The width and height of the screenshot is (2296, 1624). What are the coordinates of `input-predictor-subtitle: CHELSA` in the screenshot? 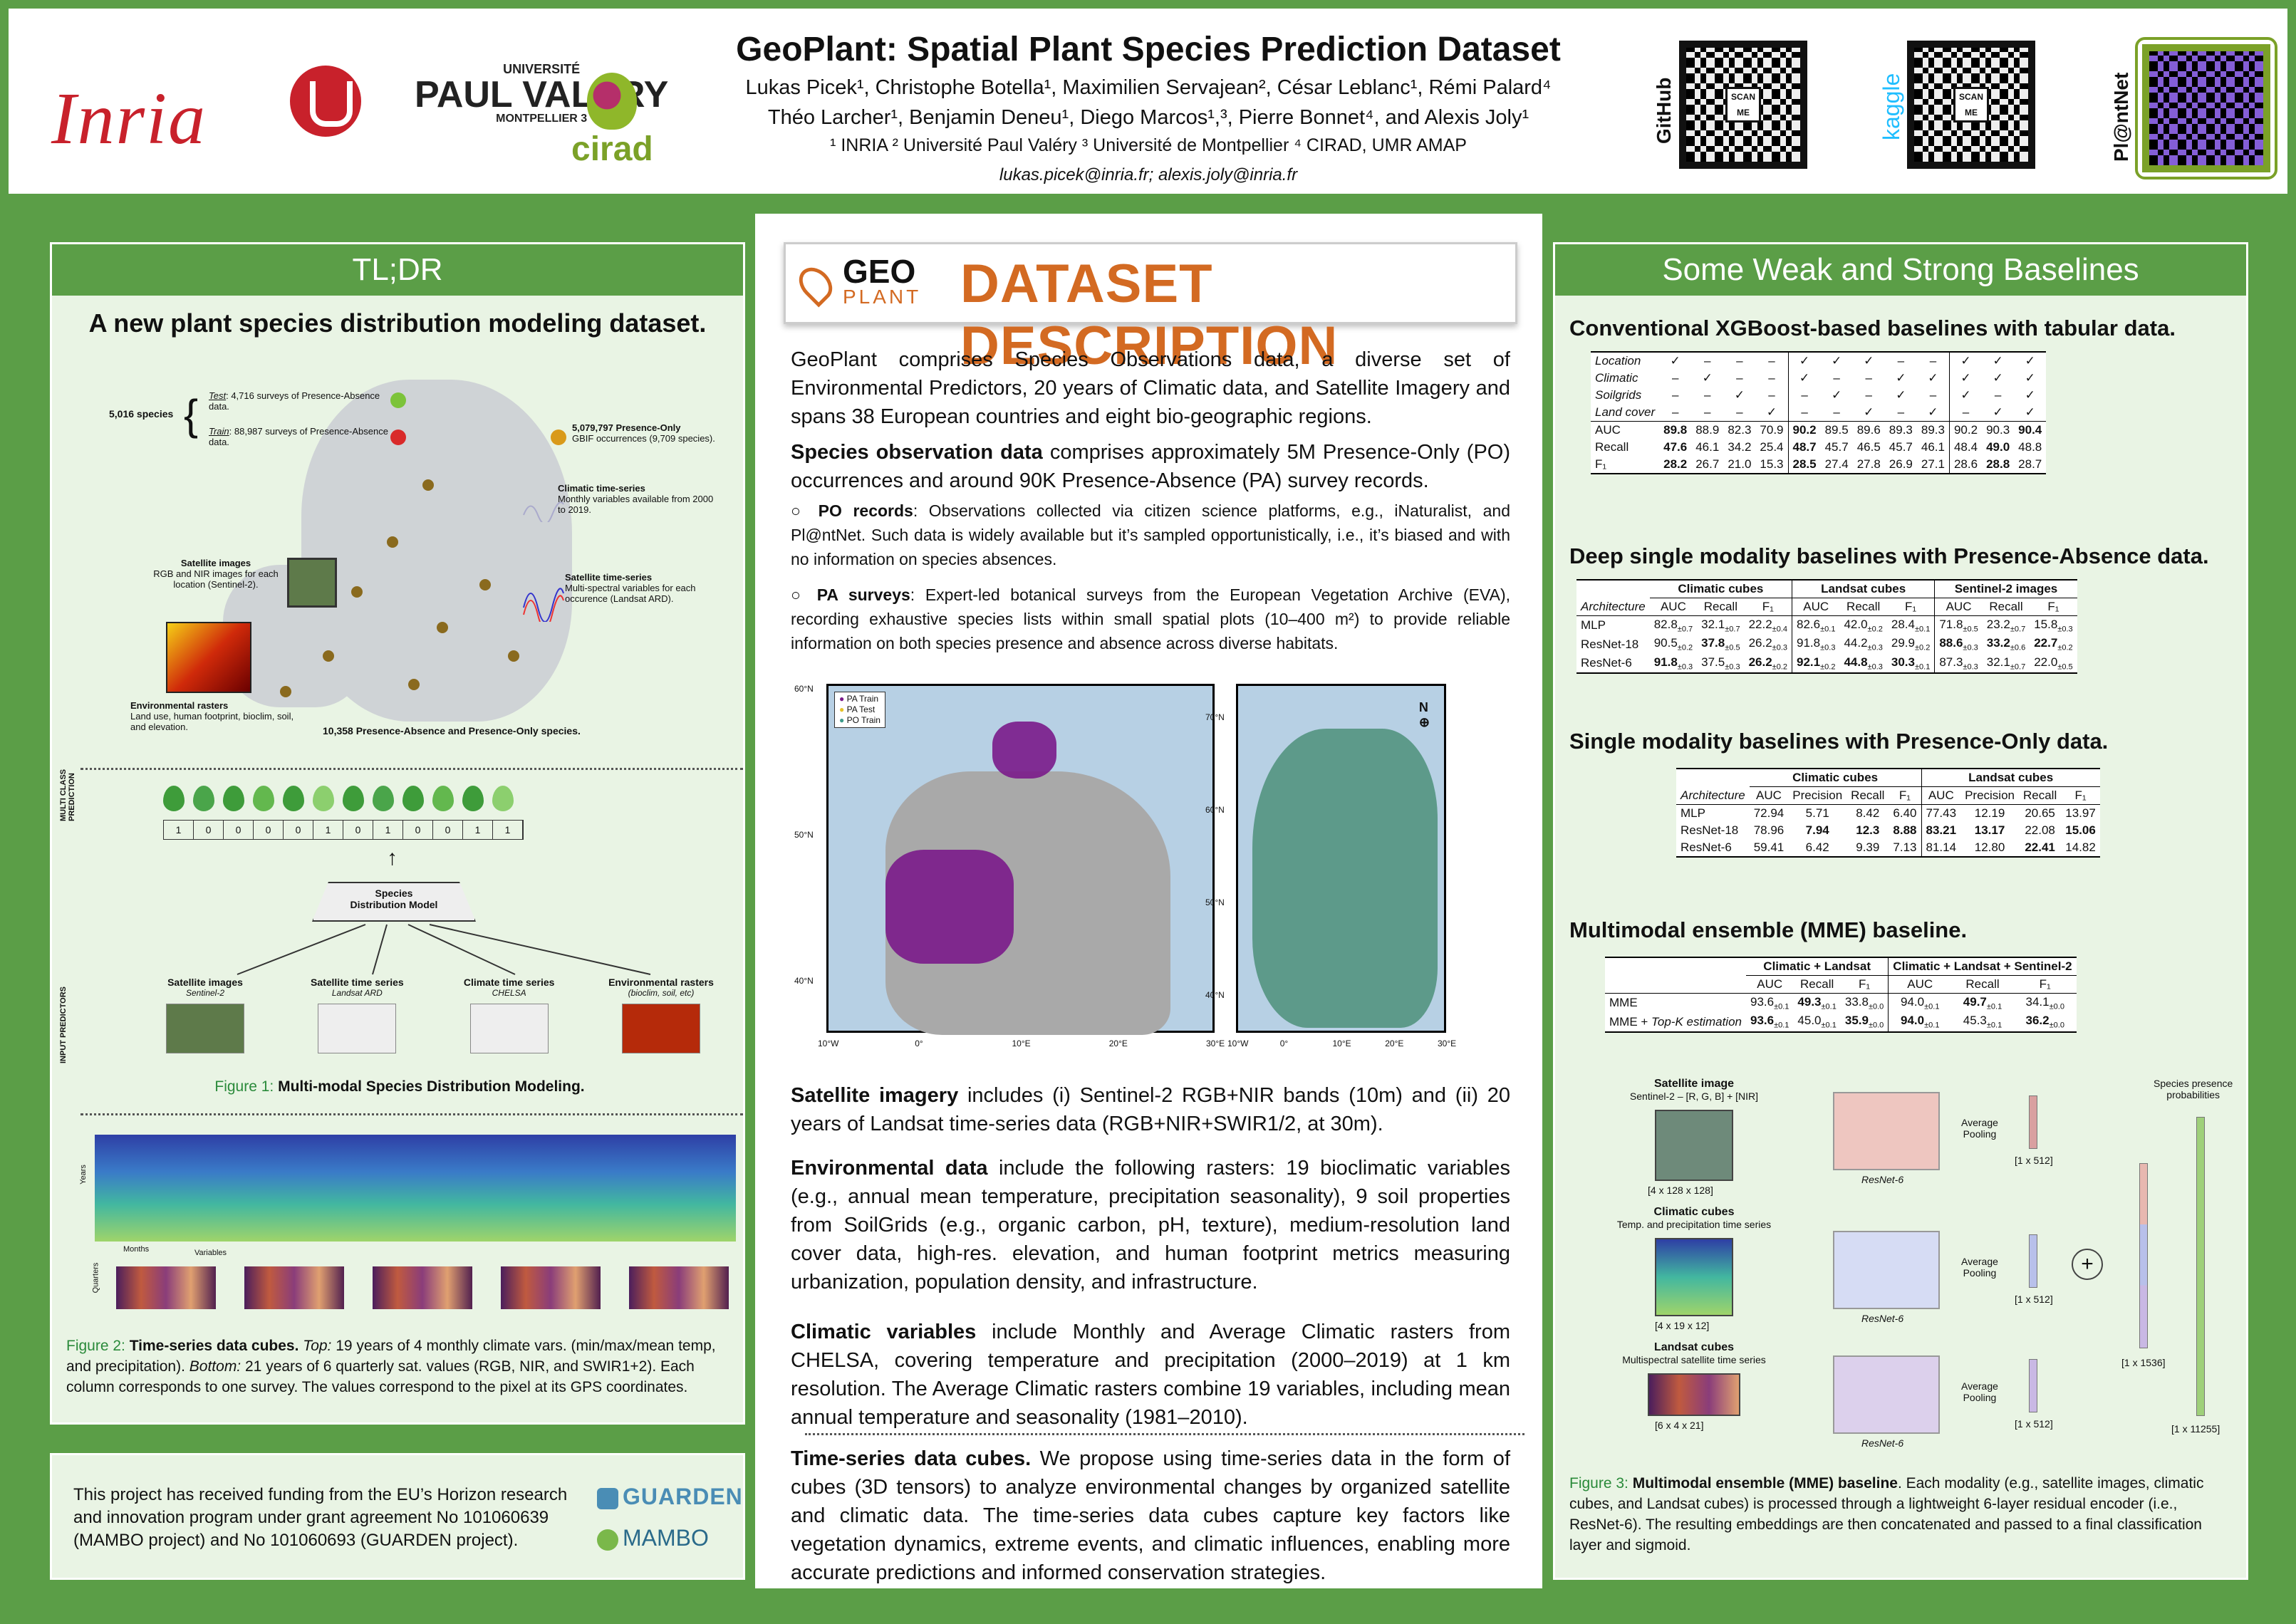 It's located at (509, 993).